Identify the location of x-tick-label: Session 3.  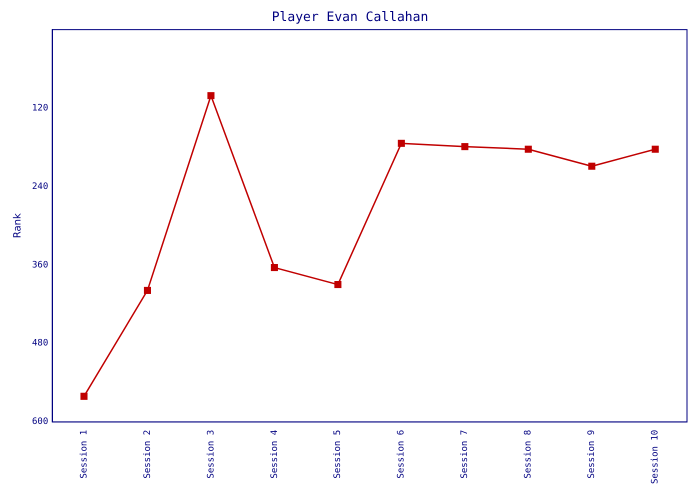
(211, 454).